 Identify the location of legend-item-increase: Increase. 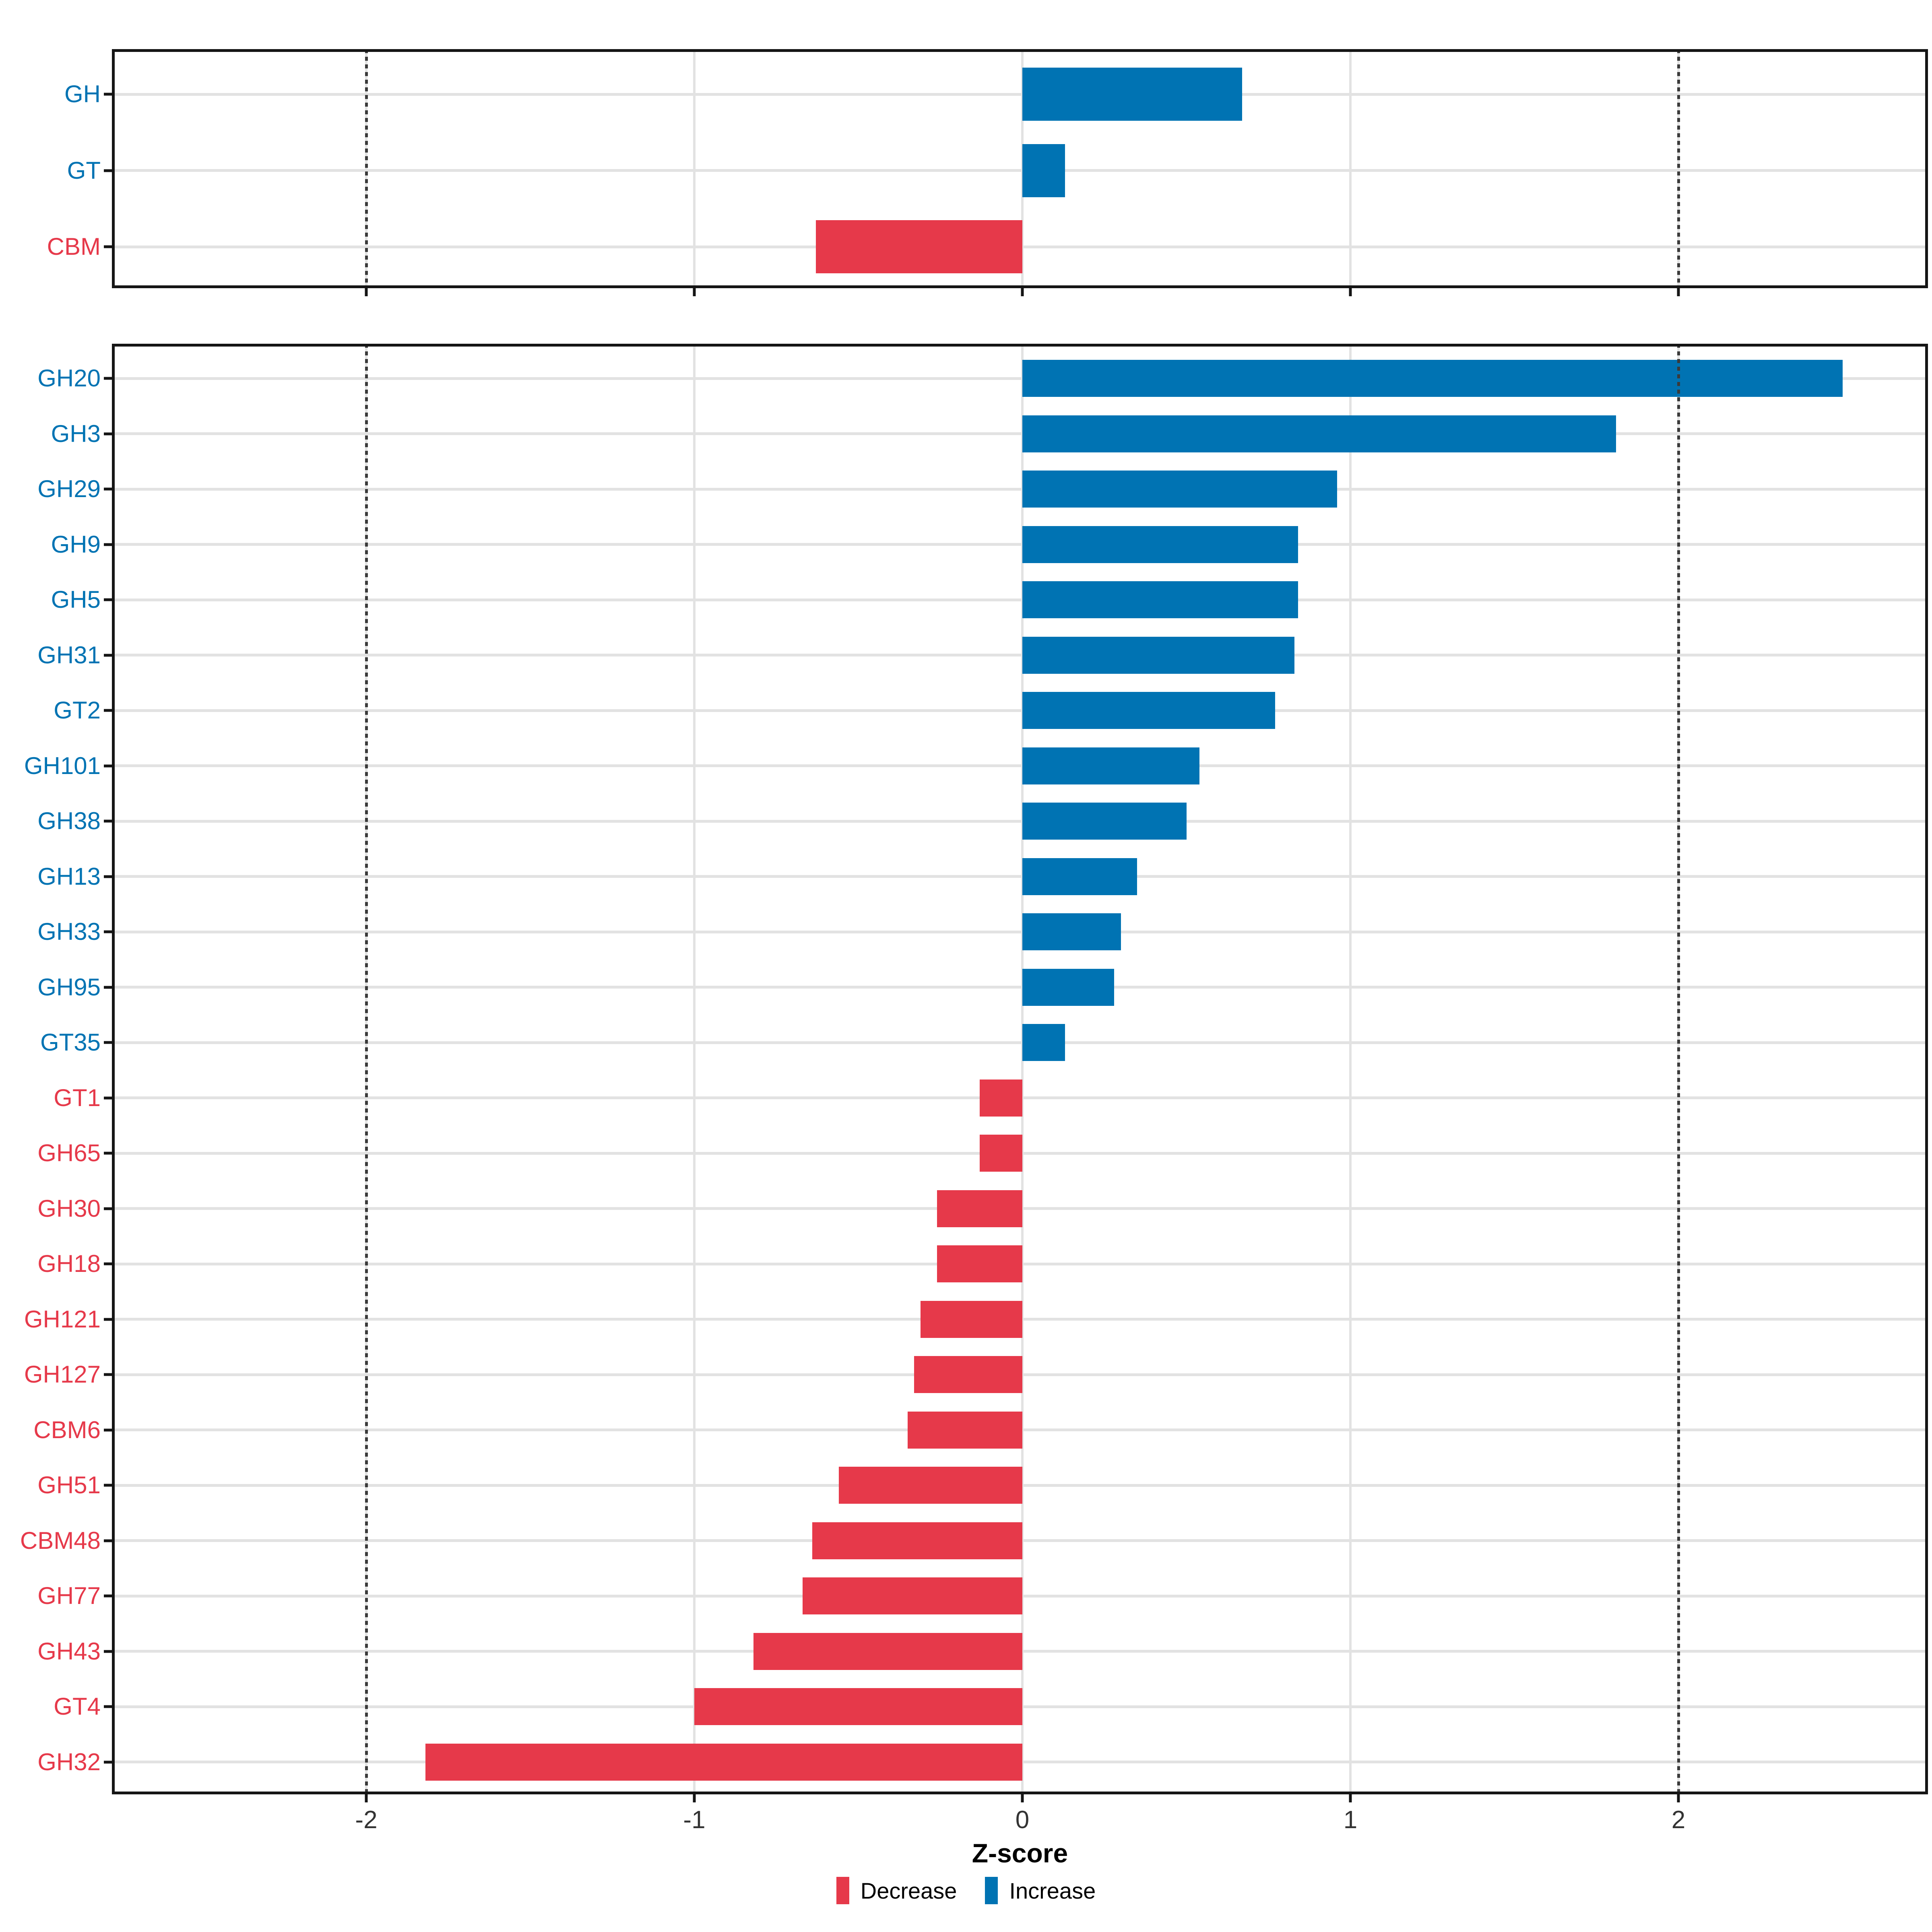
(1040, 1890).